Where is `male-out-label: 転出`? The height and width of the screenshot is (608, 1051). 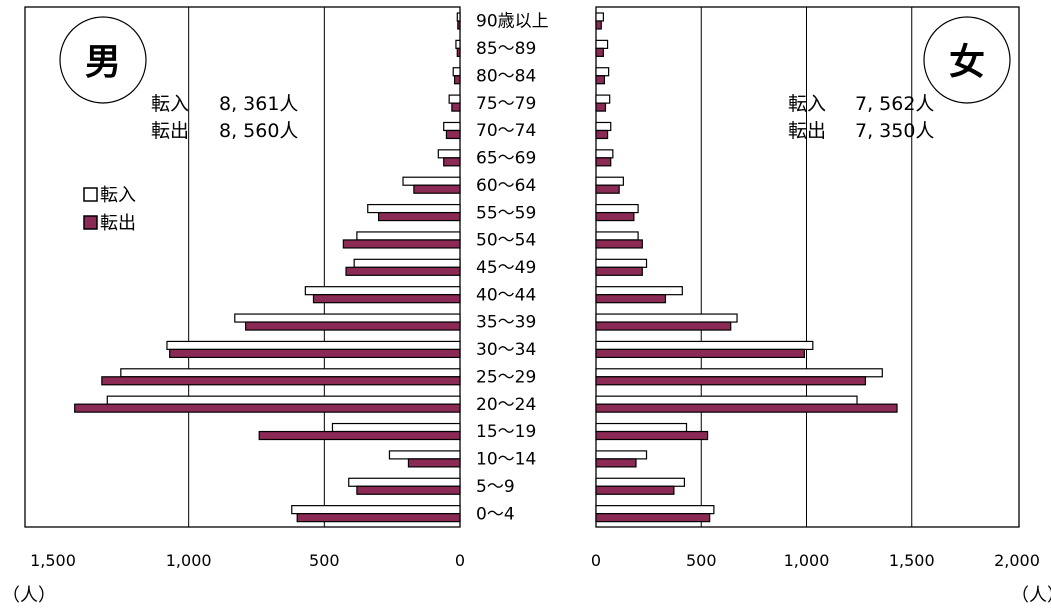 male-out-label: 転出 is located at coordinates (170, 131).